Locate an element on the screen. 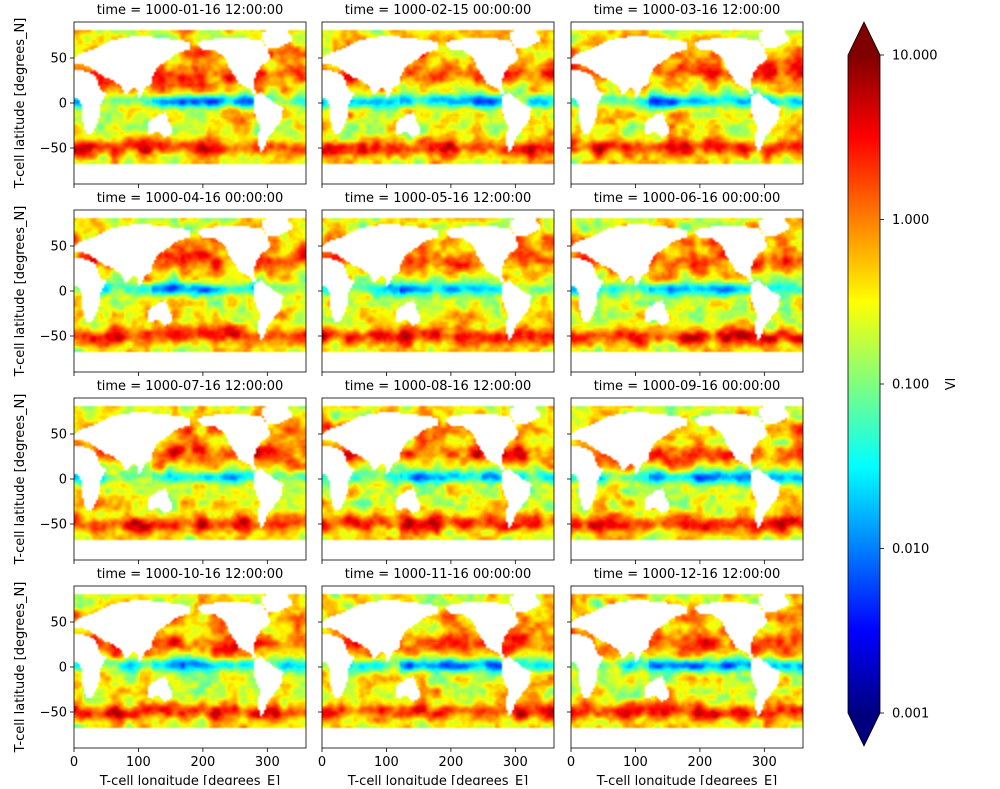 This screenshot has width=1000, height=789. panel-12: time = 1000-12-16 12:00:00 0 100 200 300 is located at coordinates (685, 668).